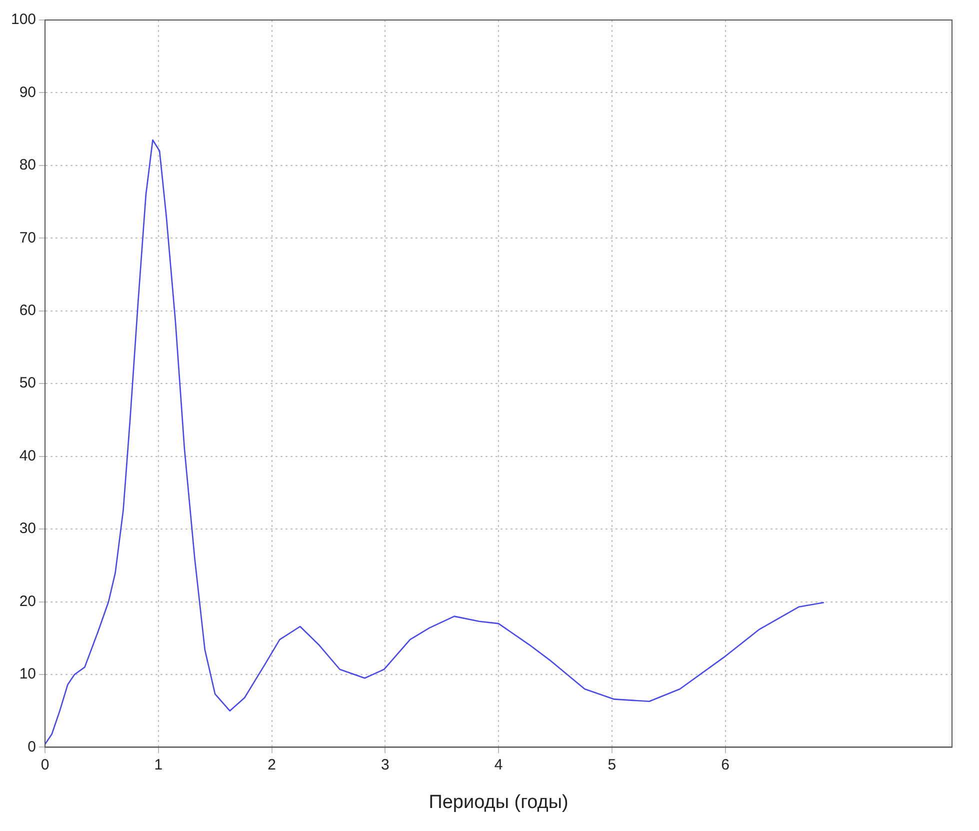 The width and height of the screenshot is (979, 831). Describe the element at coordinates (32, 747) in the screenshot. I see `y-tick-label: 0` at that location.